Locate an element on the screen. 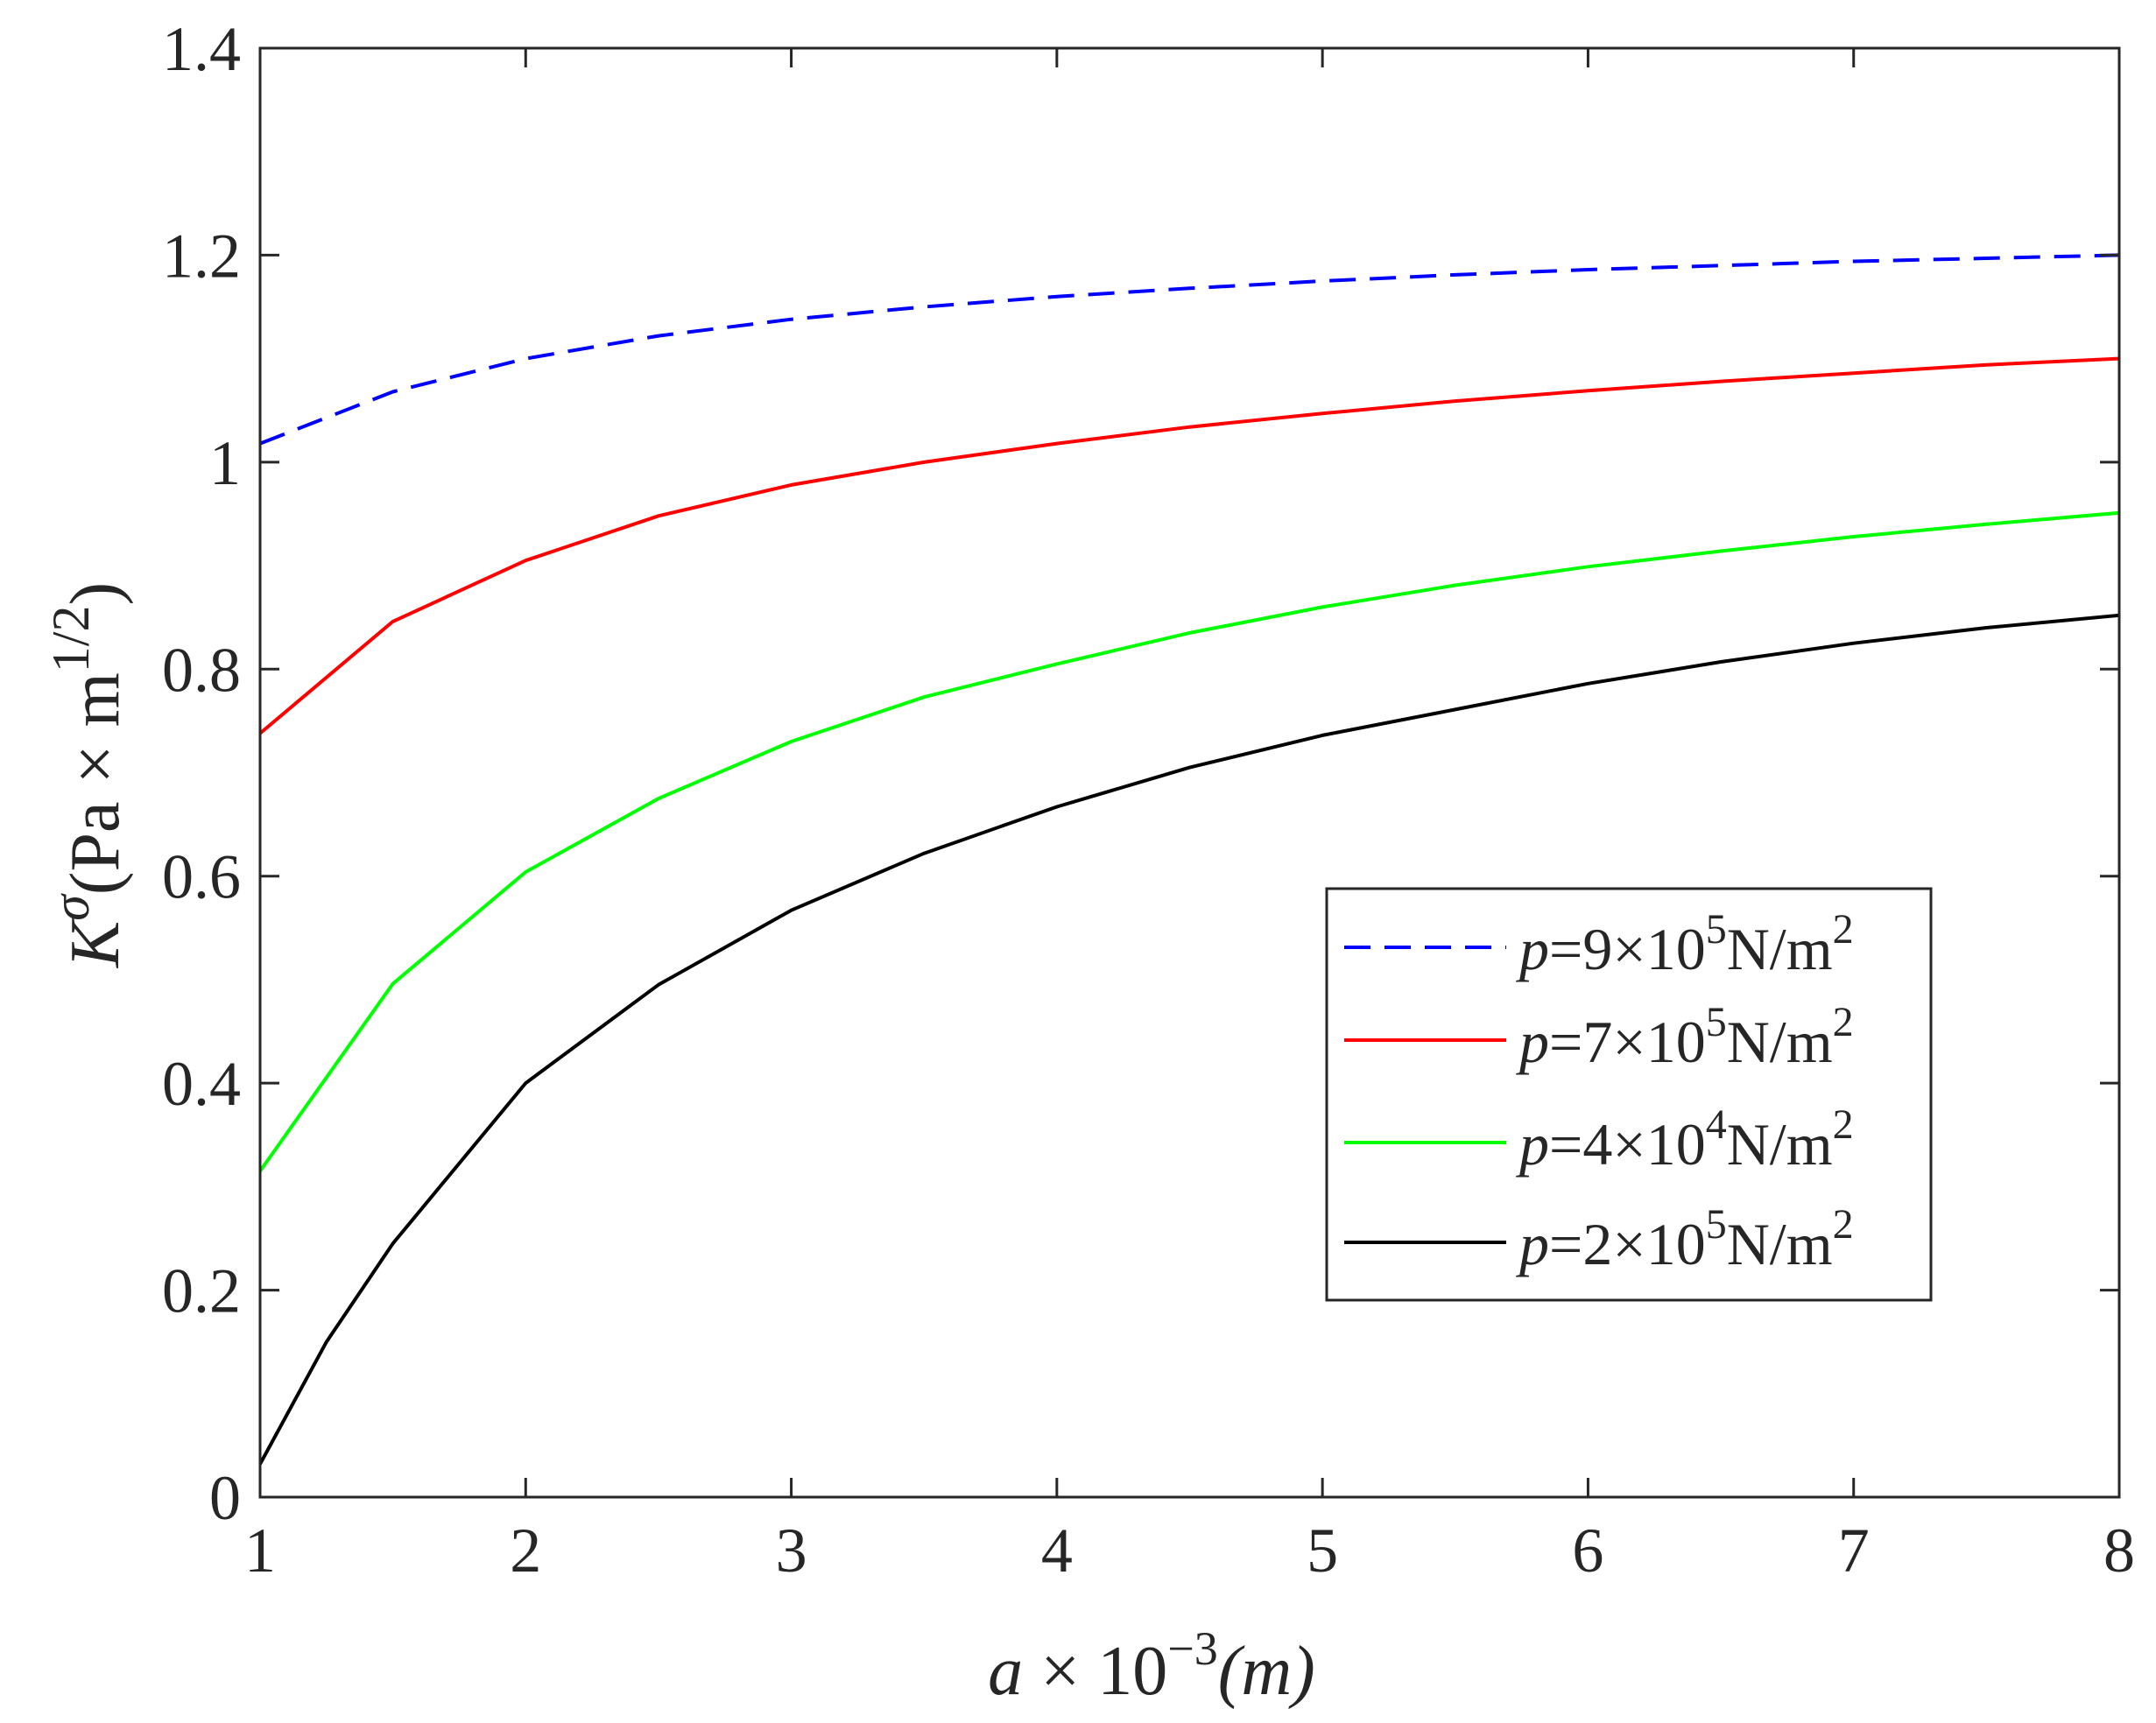  y-axis-var: K is located at coordinates (96, 943).